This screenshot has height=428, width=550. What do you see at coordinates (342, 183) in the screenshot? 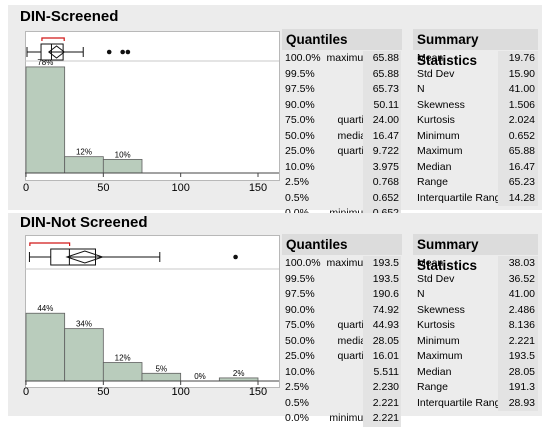
I see `quantile-row: 2.5% 0.768` at bounding box center [342, 183].